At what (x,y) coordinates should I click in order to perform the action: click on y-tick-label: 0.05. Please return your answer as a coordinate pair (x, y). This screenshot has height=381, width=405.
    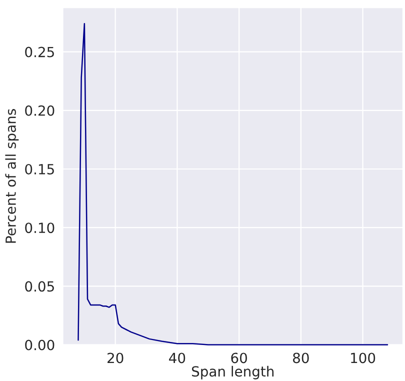
    Looking at the image, I should click on (39, 286).